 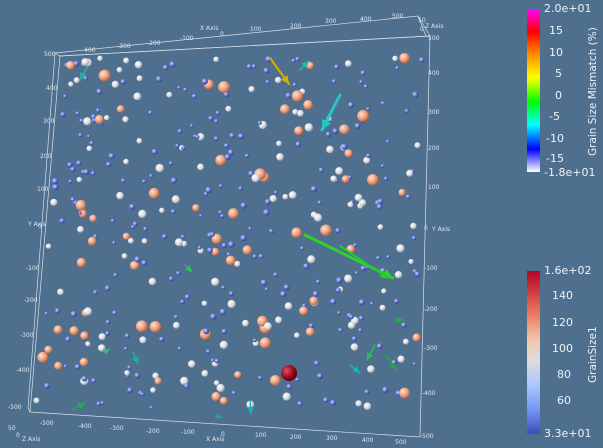 I want to click on svg-text: 0, so click(x=40, y=226).